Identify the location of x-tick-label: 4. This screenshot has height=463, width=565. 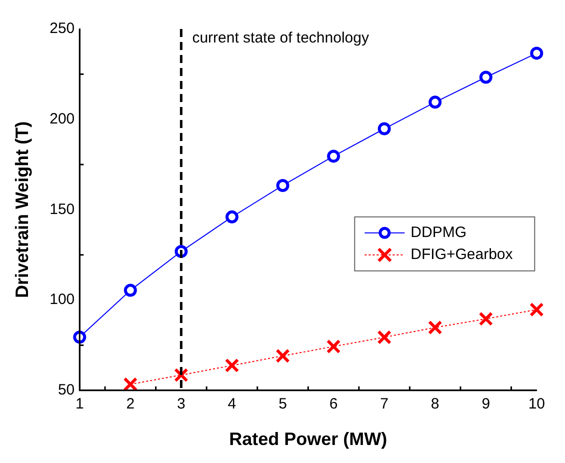
(232, 404).